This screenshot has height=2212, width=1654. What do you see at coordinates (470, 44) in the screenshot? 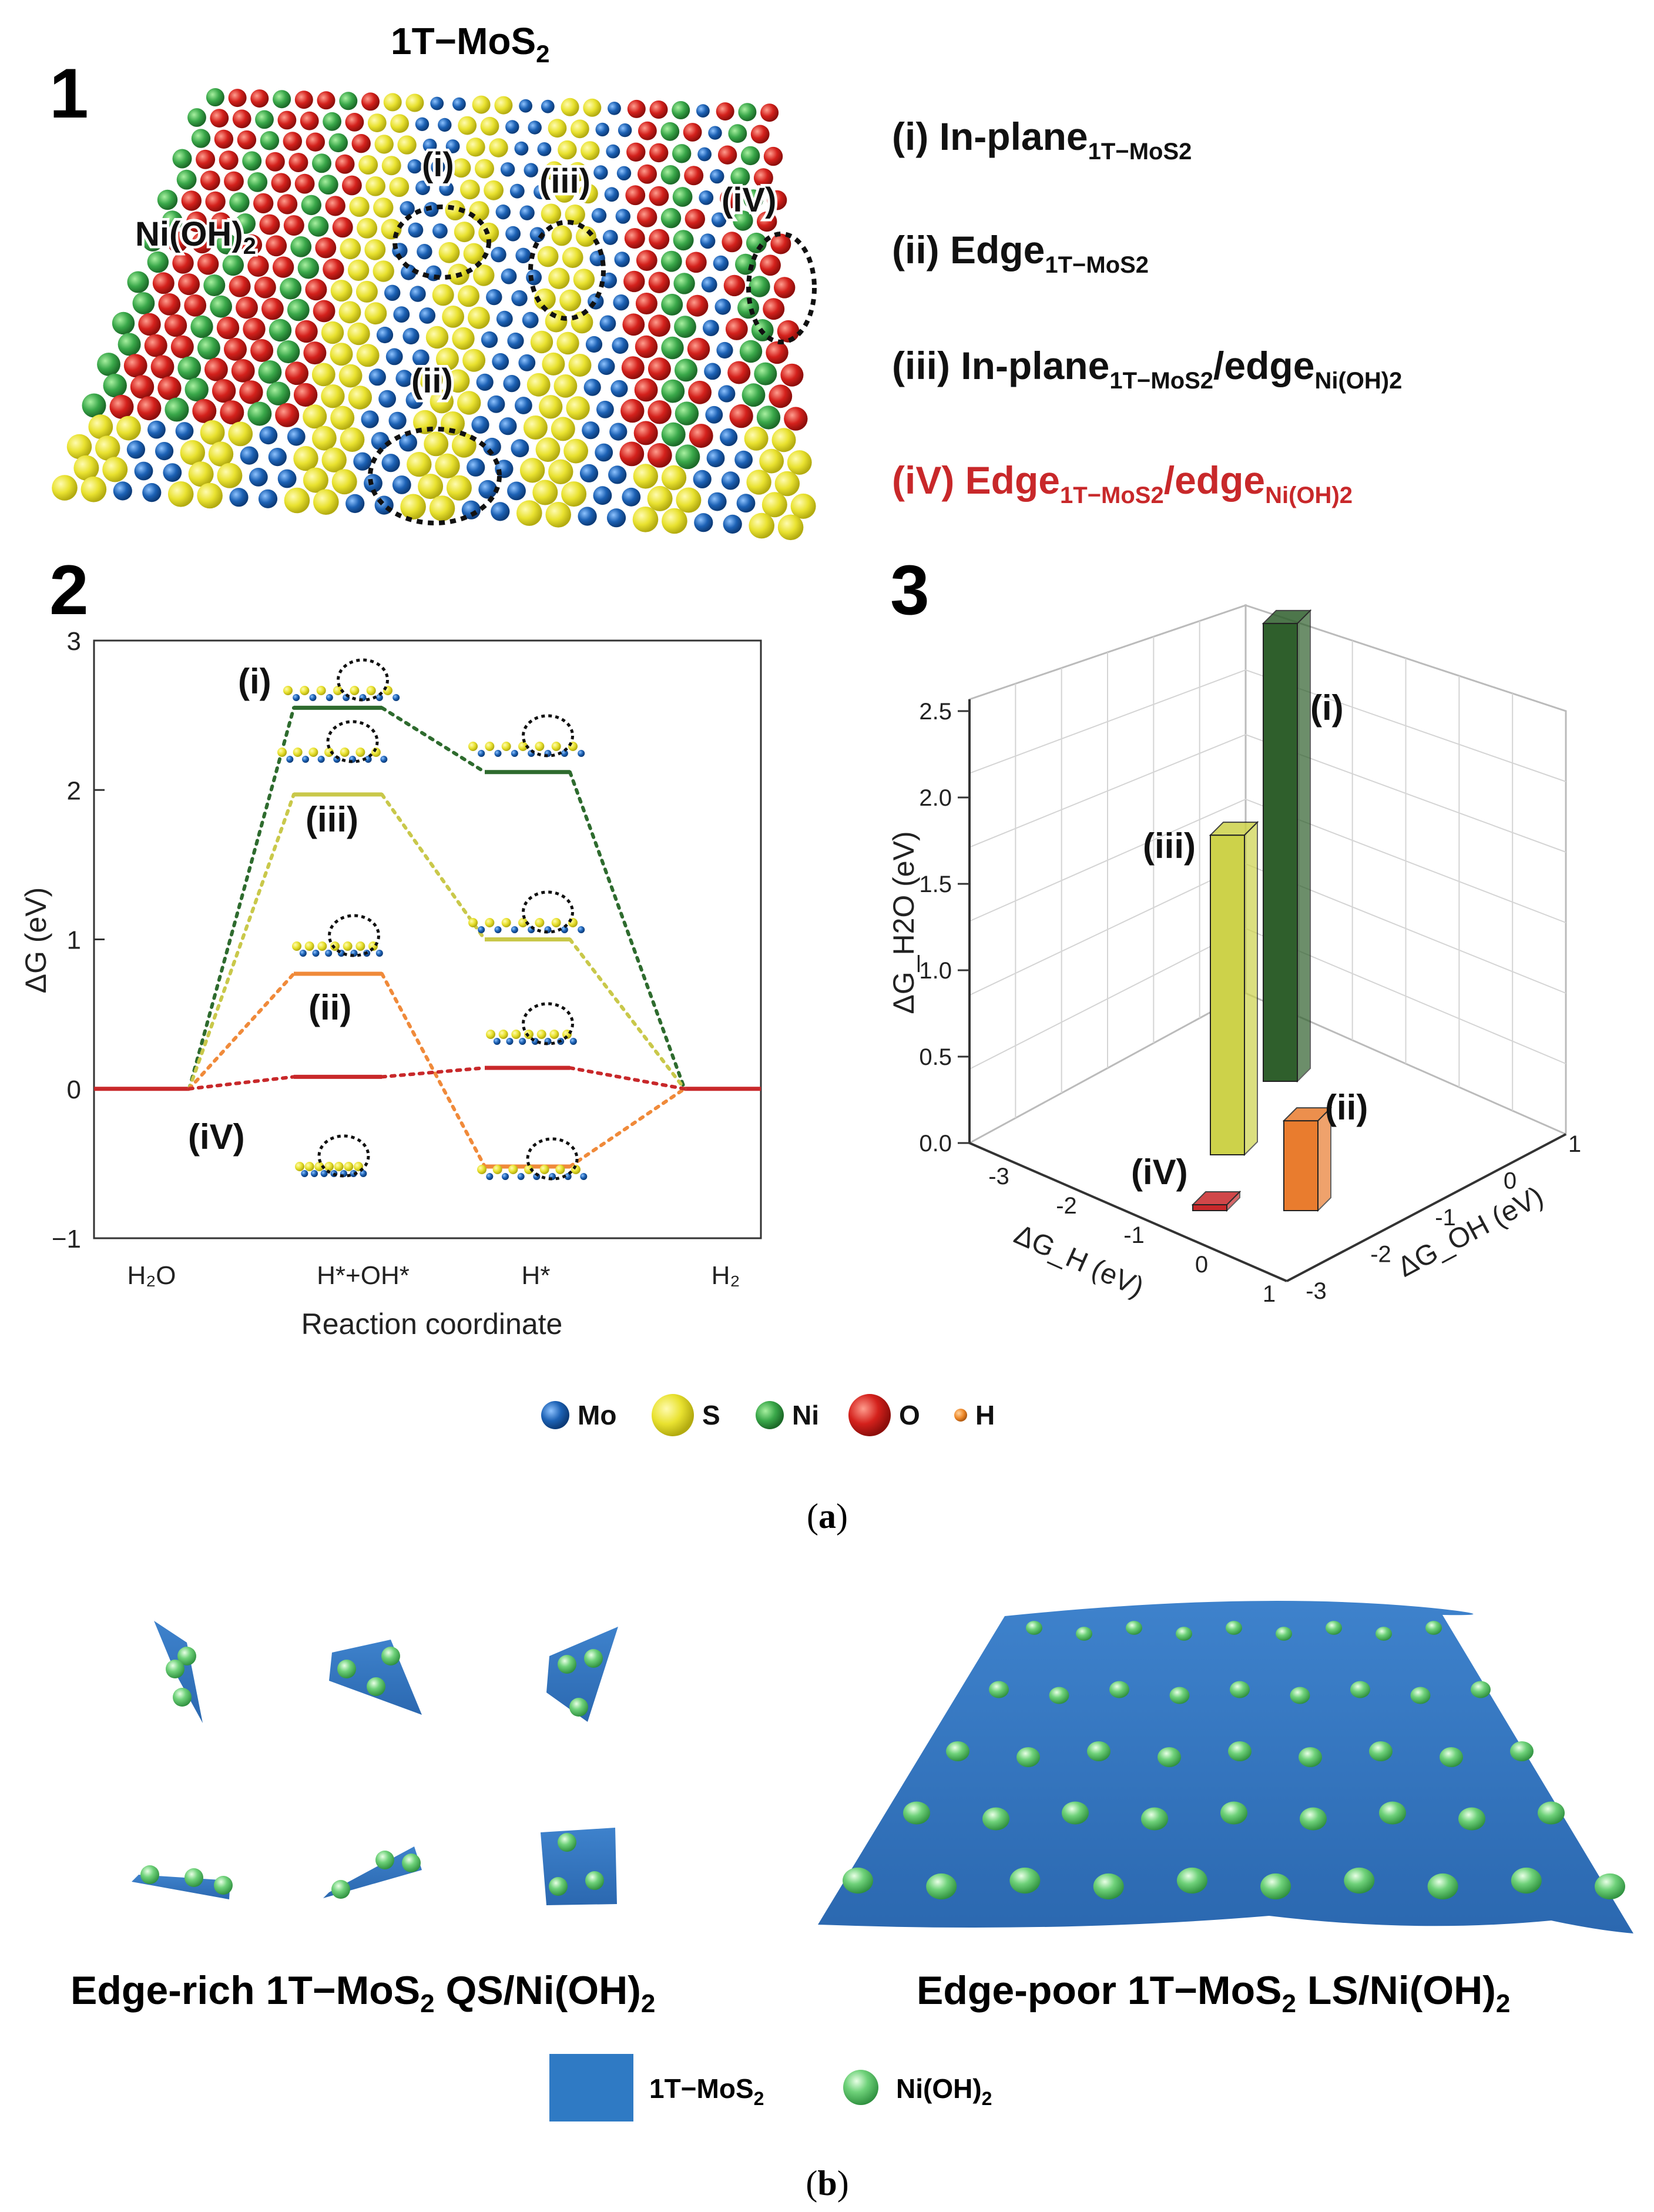
I see `section-1-title: 1T−MoS2` at bounding box center [470, 44].